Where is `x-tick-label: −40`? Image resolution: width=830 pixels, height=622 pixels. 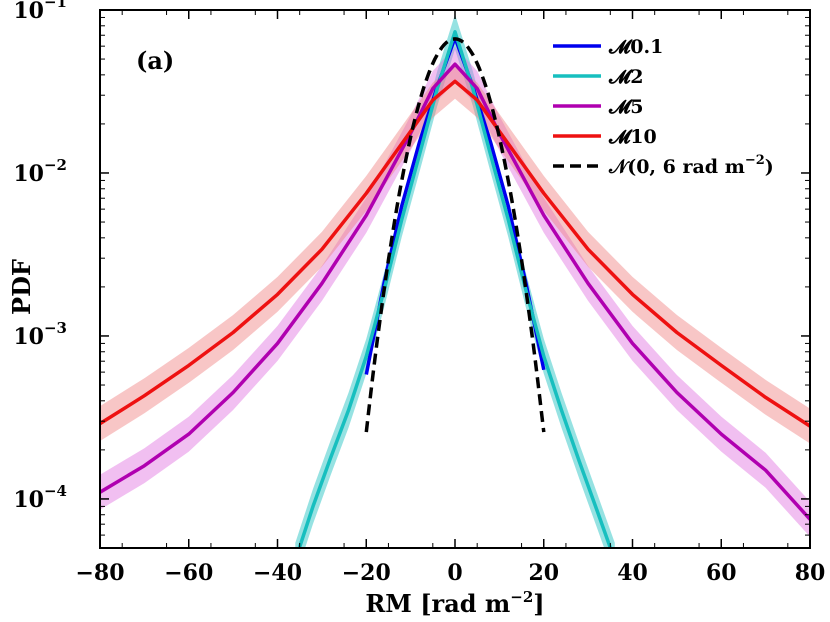 x-tick-label: −40 is located at coordinates (277, 573).